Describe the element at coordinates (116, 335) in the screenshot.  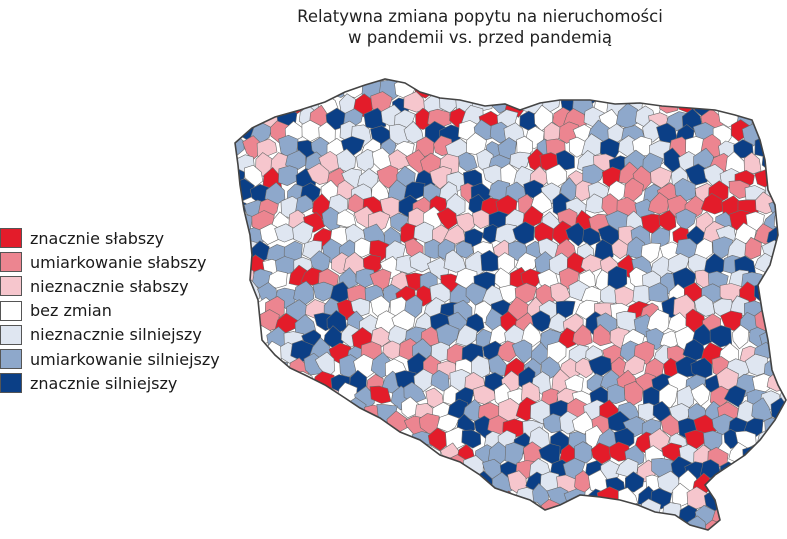
I see `legend-label: nieznacznie silniejszy` at that location.